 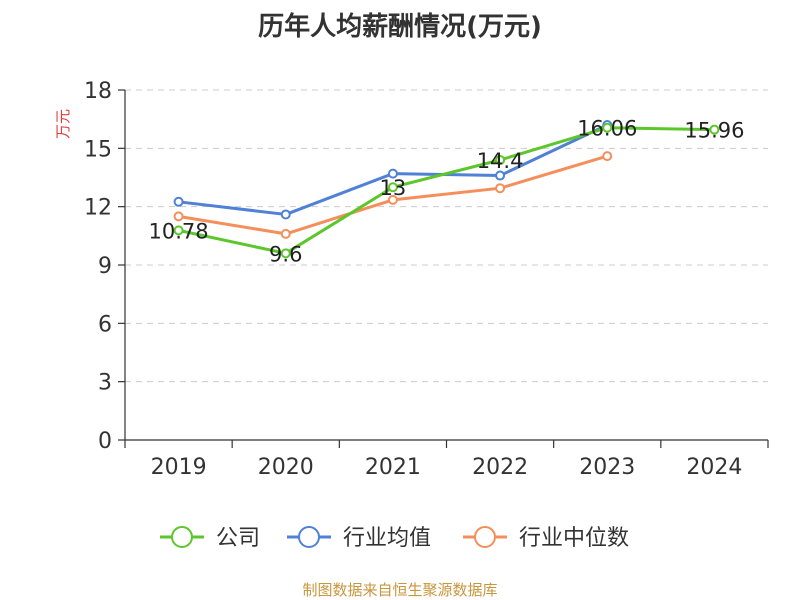 I want to click on legend-label: 公司, so click(x=238, y=538).